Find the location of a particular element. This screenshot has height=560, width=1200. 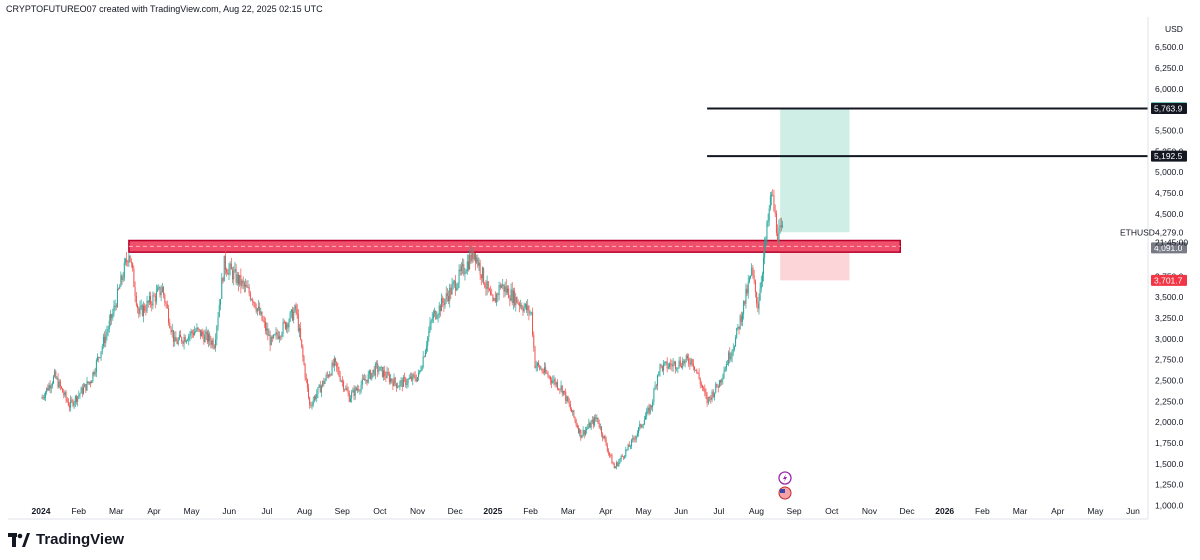

event-icons is located at coordinates (785, 485).